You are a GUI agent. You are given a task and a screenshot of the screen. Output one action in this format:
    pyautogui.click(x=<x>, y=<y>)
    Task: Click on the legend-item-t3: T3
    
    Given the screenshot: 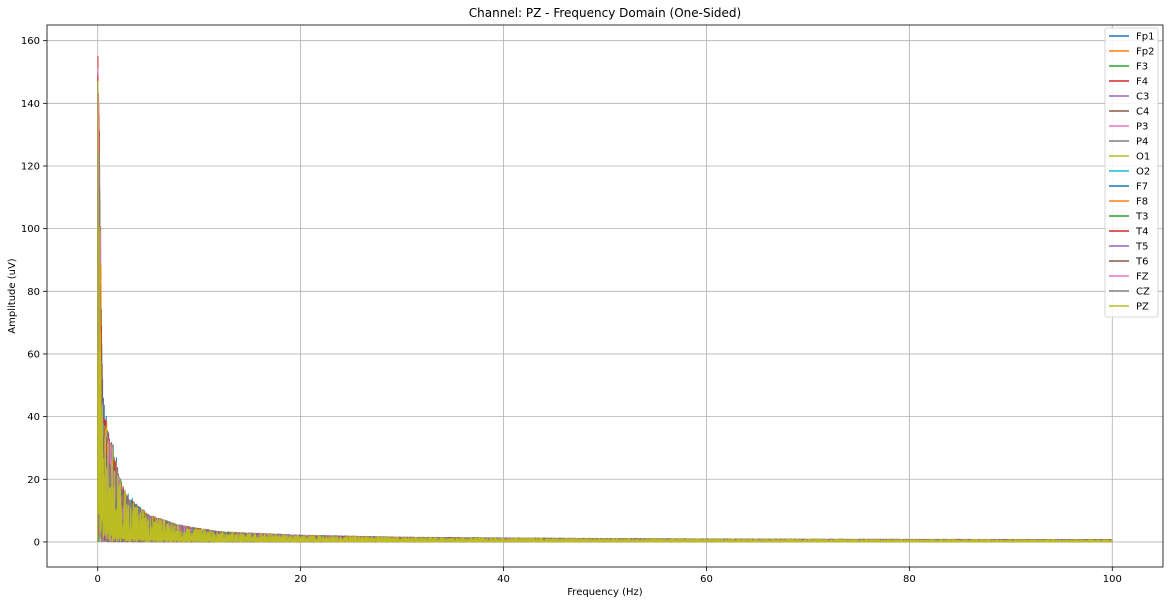 What is the action you would take?
    pyautogui.click(x=1128, y=217)
    